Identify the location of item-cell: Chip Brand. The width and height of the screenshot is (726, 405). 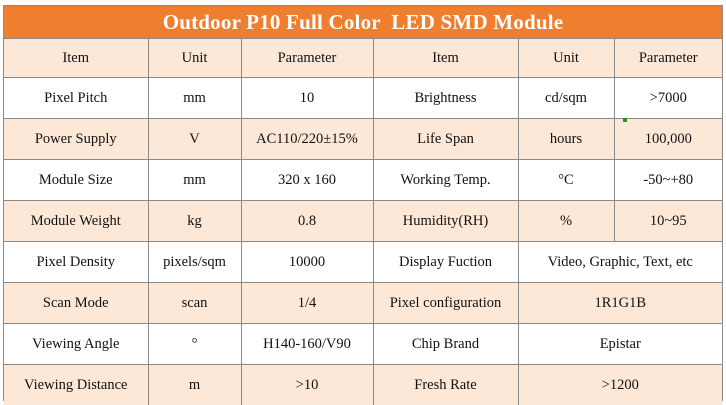
(445, 344).